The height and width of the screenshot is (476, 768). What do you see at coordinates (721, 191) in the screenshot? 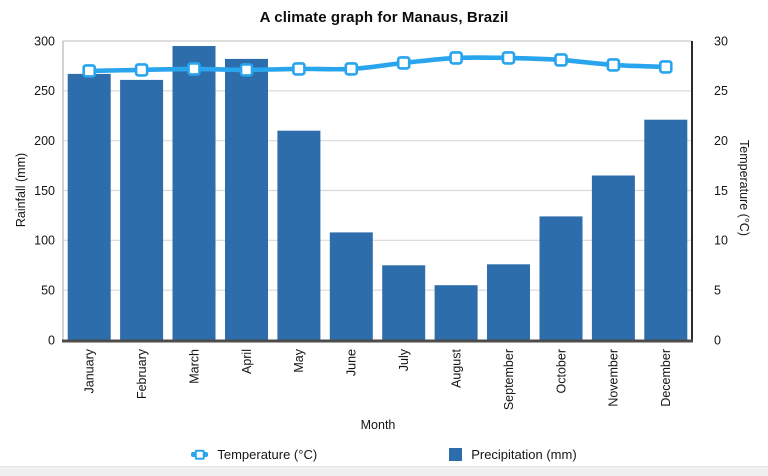
I see `y-right-tick-15: 15` at bounding box center [721, 191].